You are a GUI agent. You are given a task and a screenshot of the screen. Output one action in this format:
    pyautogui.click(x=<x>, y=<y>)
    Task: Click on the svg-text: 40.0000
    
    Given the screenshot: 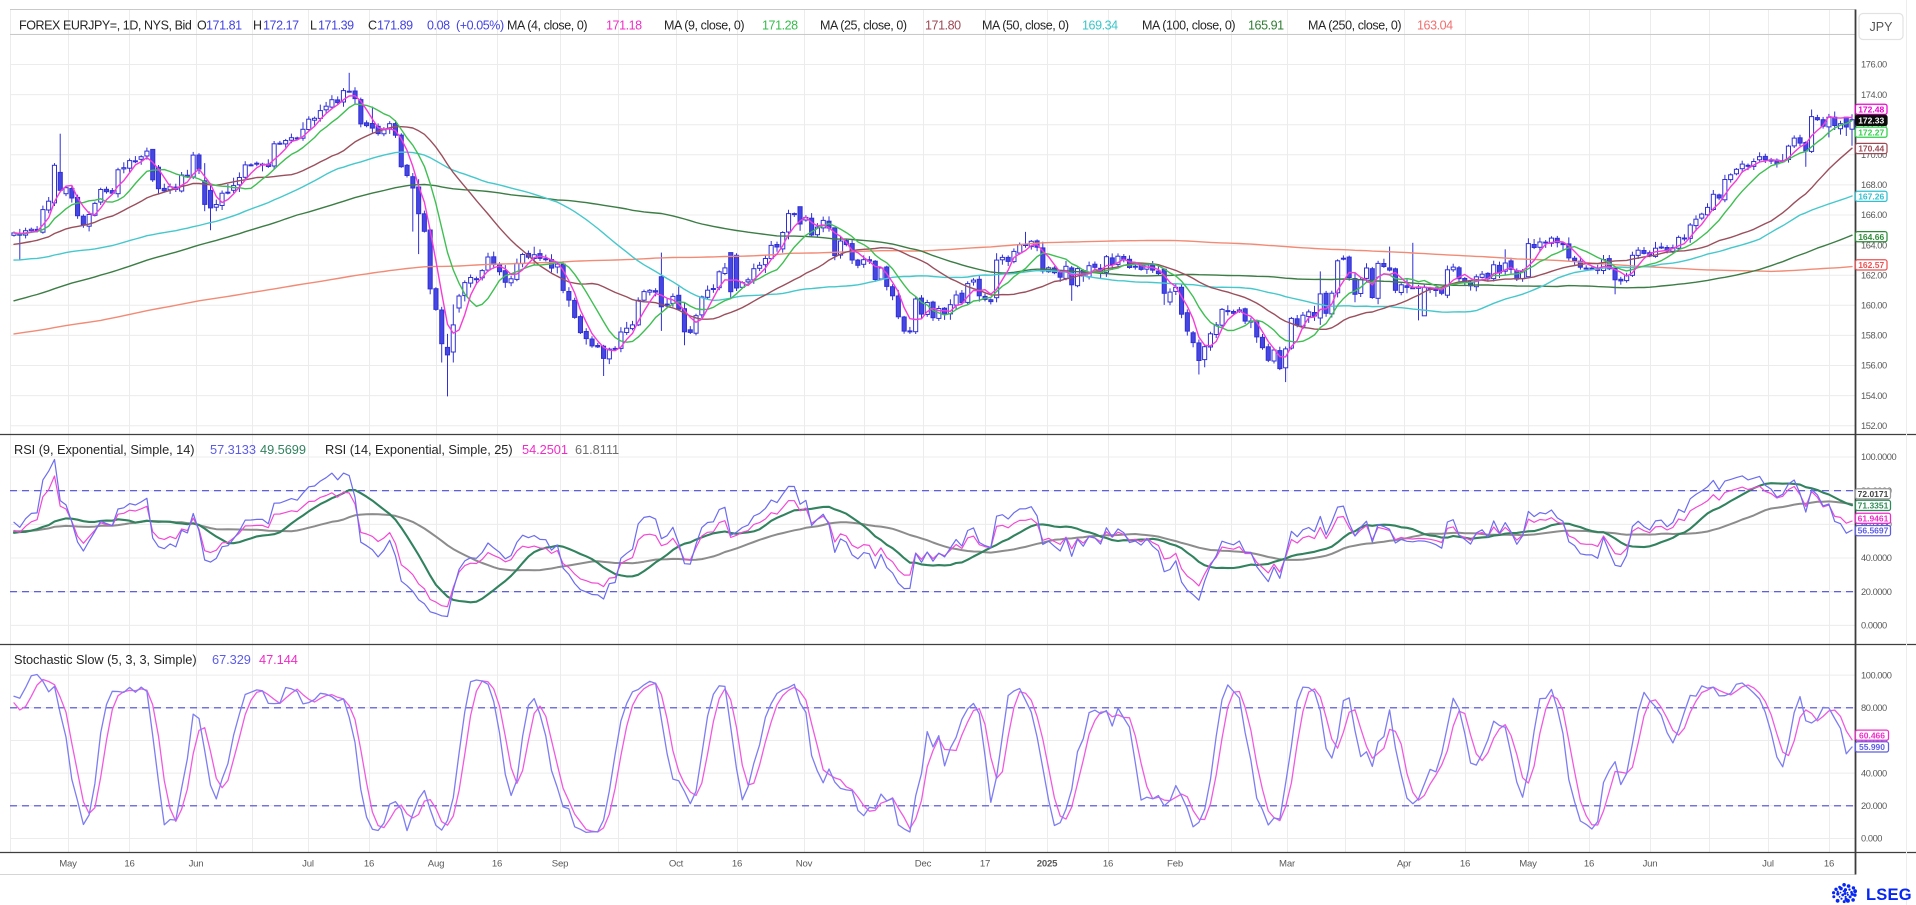 What is the action you would take?
    pyautogui.click(x=1876, y=558)
    